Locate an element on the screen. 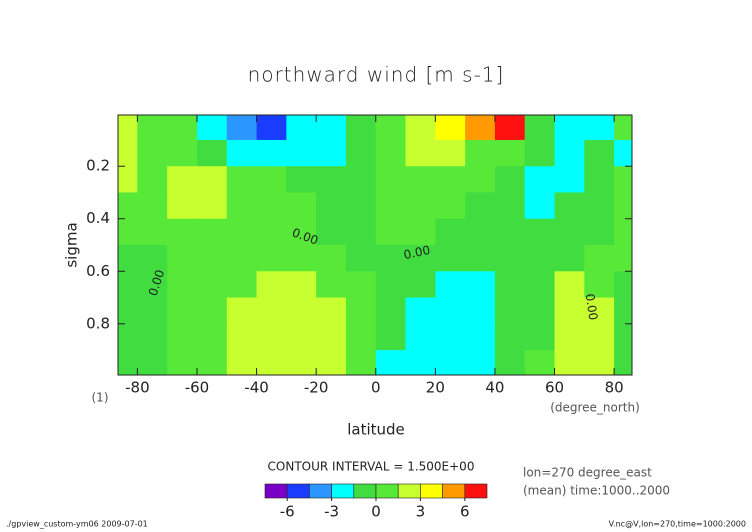 The width and height of the screenshot is (752, 532). footer-right: V.nc@V,lon=270,time=1000:2000 is located at coordinates (677, 524).